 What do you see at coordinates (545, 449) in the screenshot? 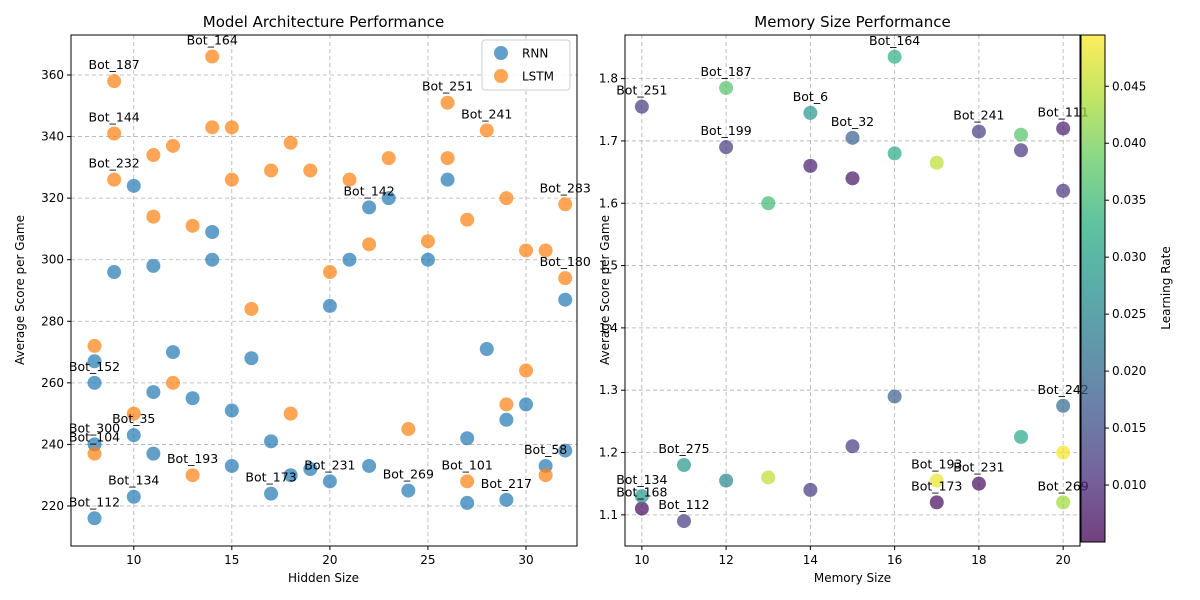
I see `point-label: Bot_58` at bounding box center [545, 449].